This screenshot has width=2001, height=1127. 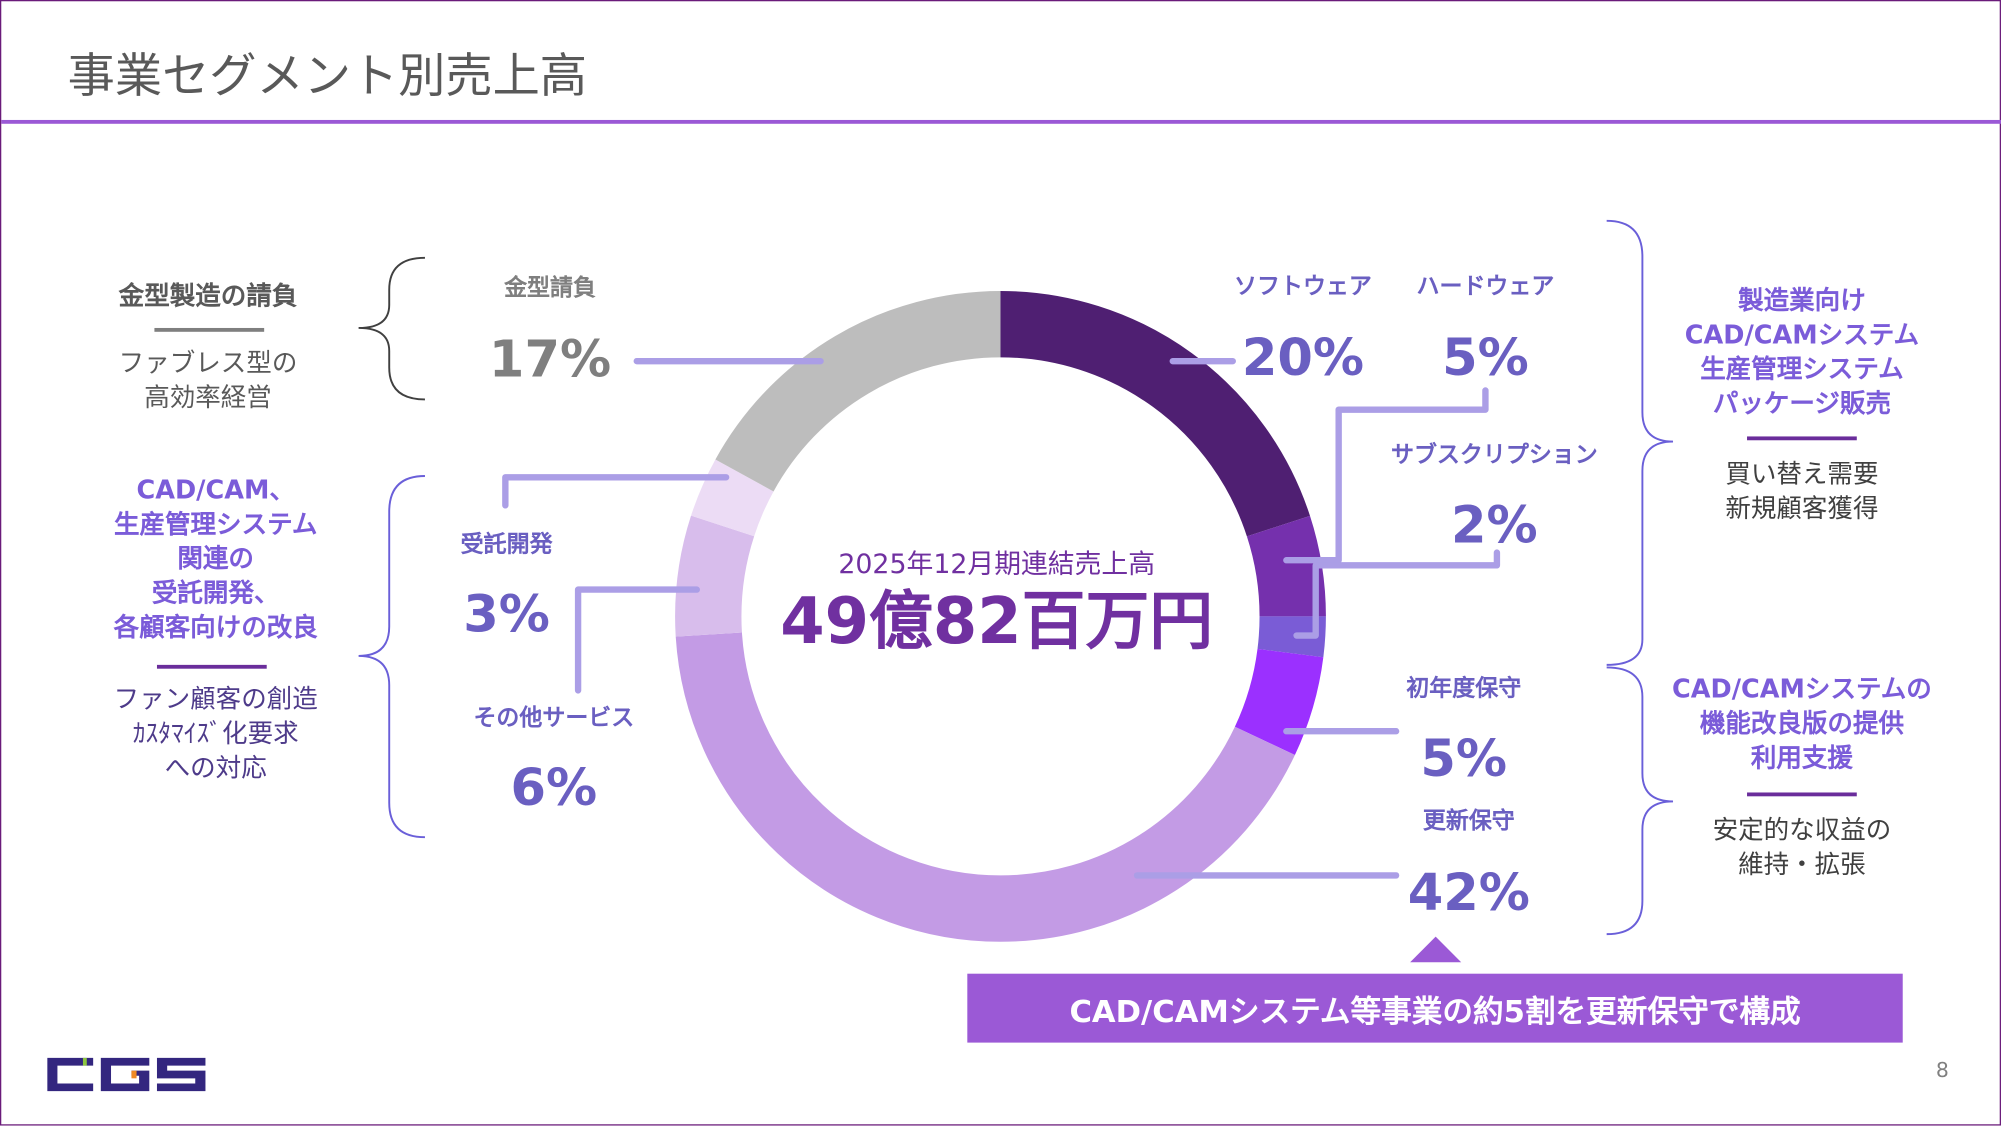 What do you see at coordinates (208, 362) in the screenshot?
I see `desc-line: ファブレス型の` at bounding box center [208, 362].